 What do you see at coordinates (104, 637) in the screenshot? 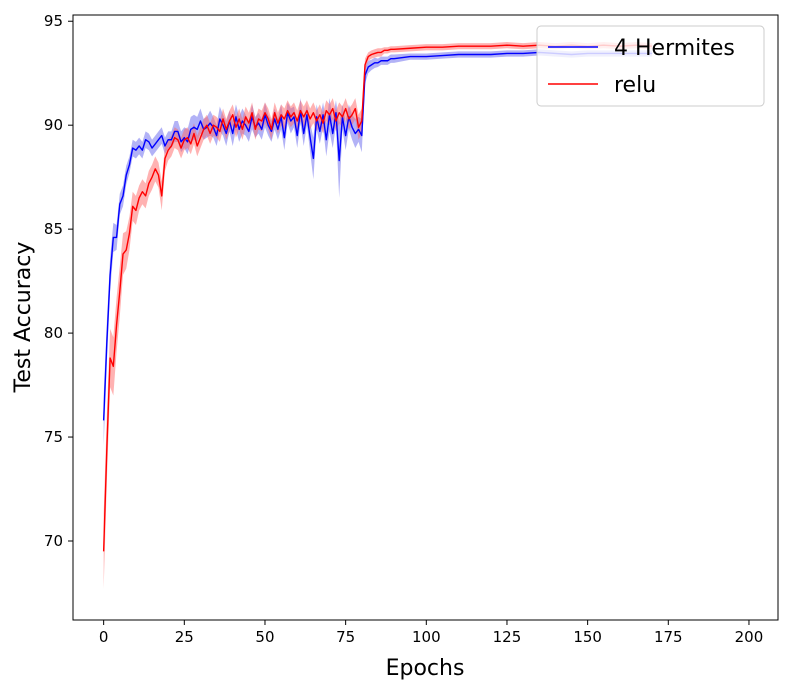
I see `x-tick-label: 0` at bounding box center [104, 637].